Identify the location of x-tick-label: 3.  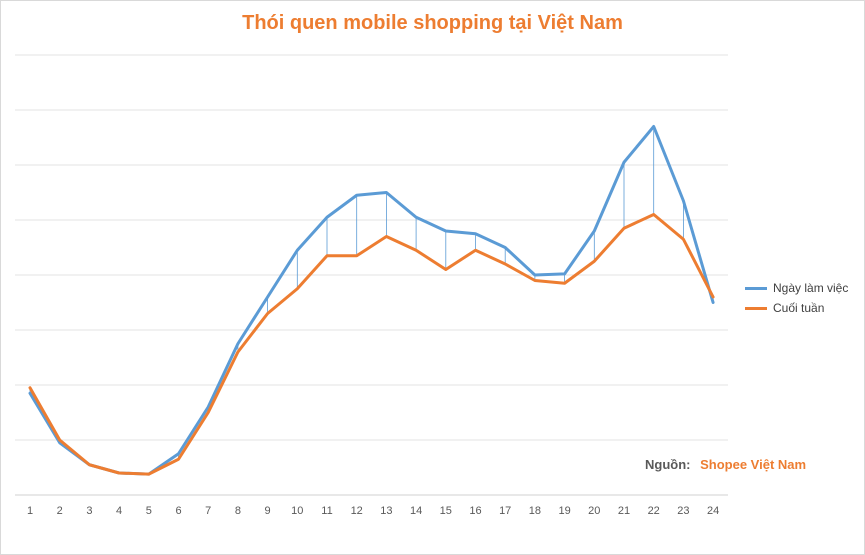
(89, 511).